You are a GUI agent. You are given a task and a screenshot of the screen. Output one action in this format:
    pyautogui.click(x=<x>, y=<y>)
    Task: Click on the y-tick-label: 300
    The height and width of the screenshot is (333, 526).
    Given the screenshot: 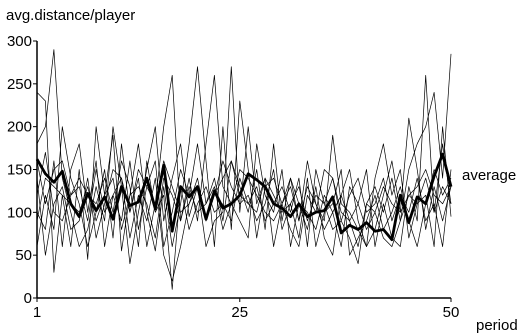 What is the action you would take?
    pyautogui.click(x=19, y=41)
    